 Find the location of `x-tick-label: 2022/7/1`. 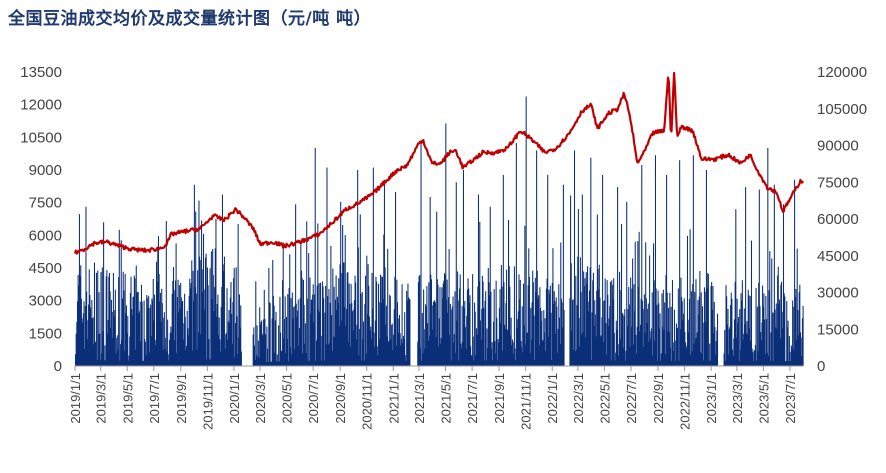

x-tick-label: 2022/7/1 is located at coordinates (631, 398).